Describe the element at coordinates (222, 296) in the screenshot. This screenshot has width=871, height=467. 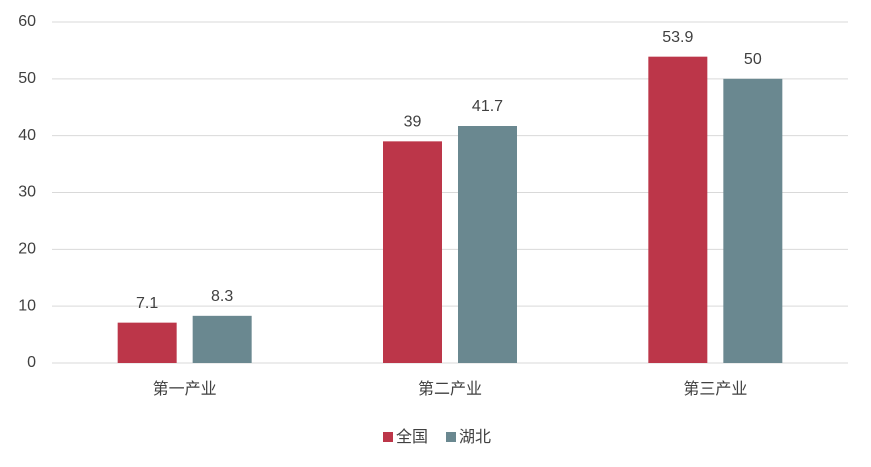
I see `data-label: 8.3` at that location.